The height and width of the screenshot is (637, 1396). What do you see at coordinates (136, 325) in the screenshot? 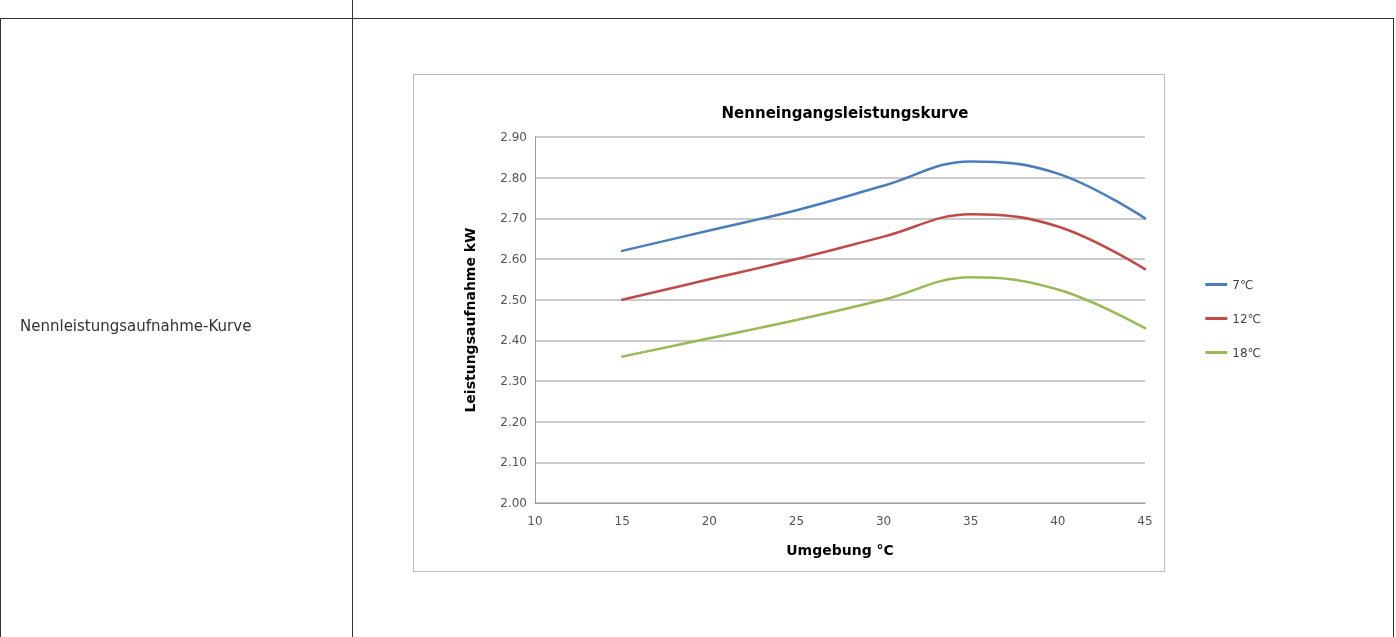
I see `text: Nennleistungsaufnahme-Kurve` at bounding box center [136, 325].